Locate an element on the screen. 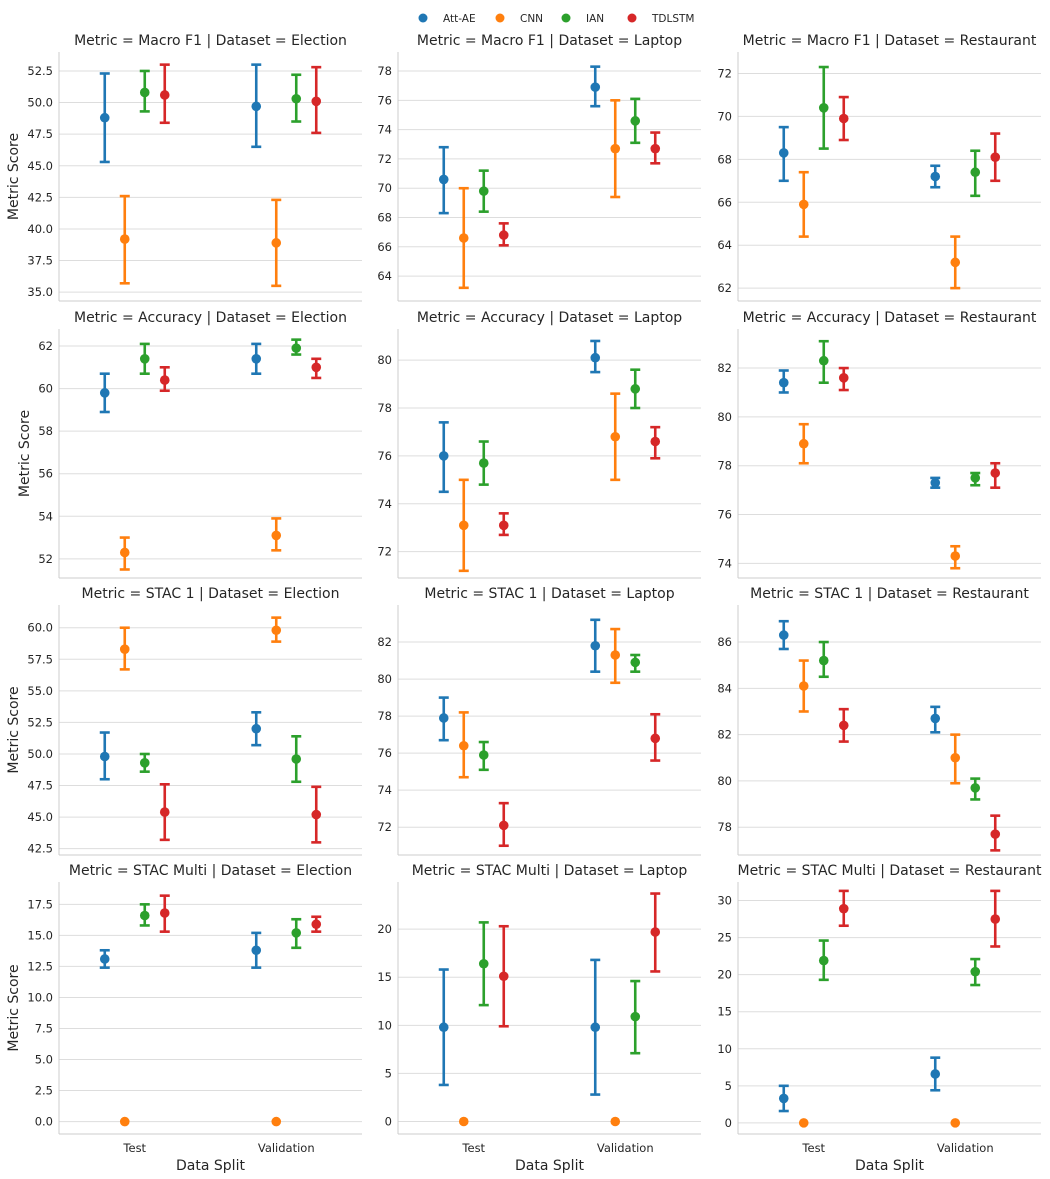  y-tick-label: 37.5 is located at coordinates (40, 261).